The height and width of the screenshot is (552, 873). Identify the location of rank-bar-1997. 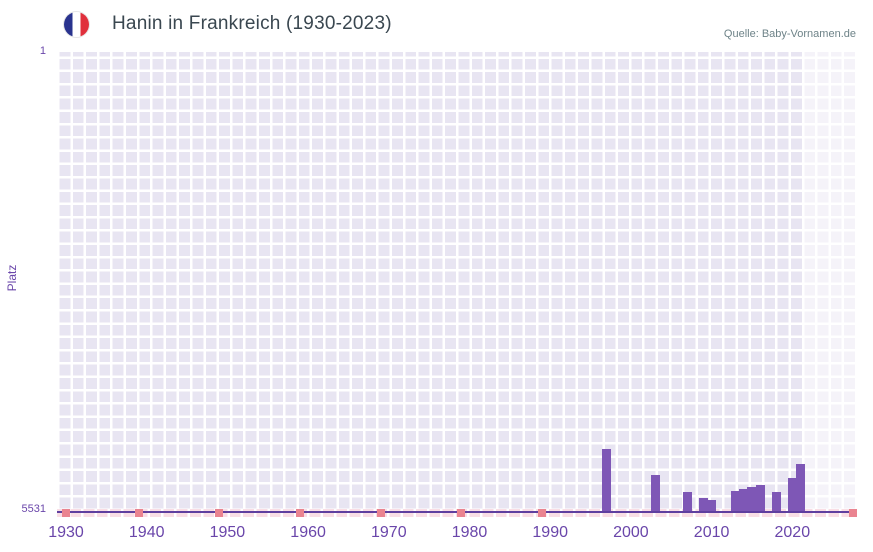
(607, 480).